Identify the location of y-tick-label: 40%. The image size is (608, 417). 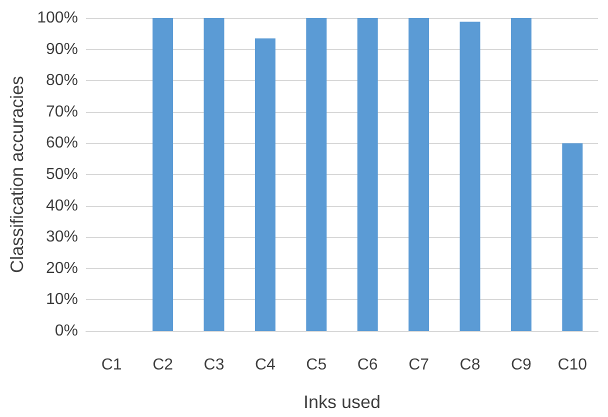
(62, 205).